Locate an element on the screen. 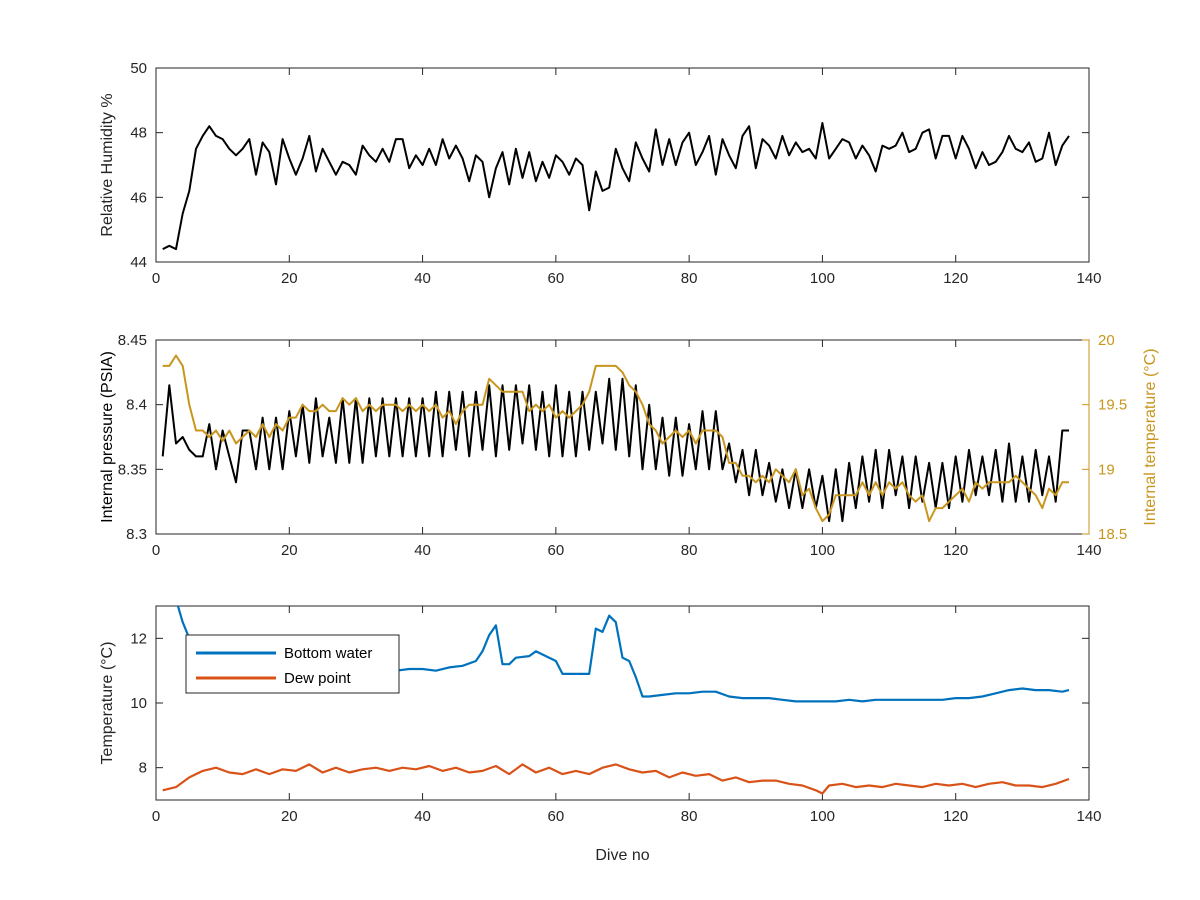 The height and width of the screenshot is (900, 1200). y-tick-label: 8 is located at coordinates (143, 768).